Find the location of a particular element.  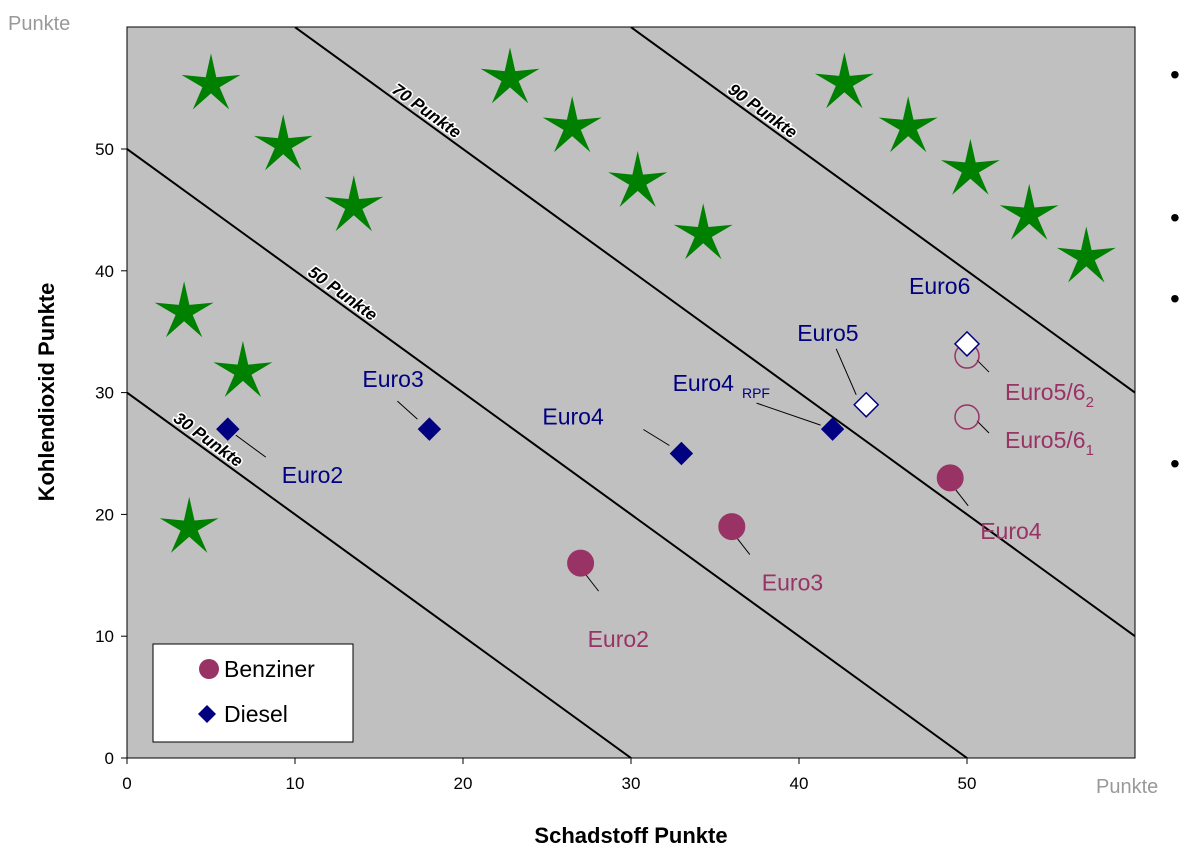

y-tick-label: 10 is located at coordinates (104, 636).